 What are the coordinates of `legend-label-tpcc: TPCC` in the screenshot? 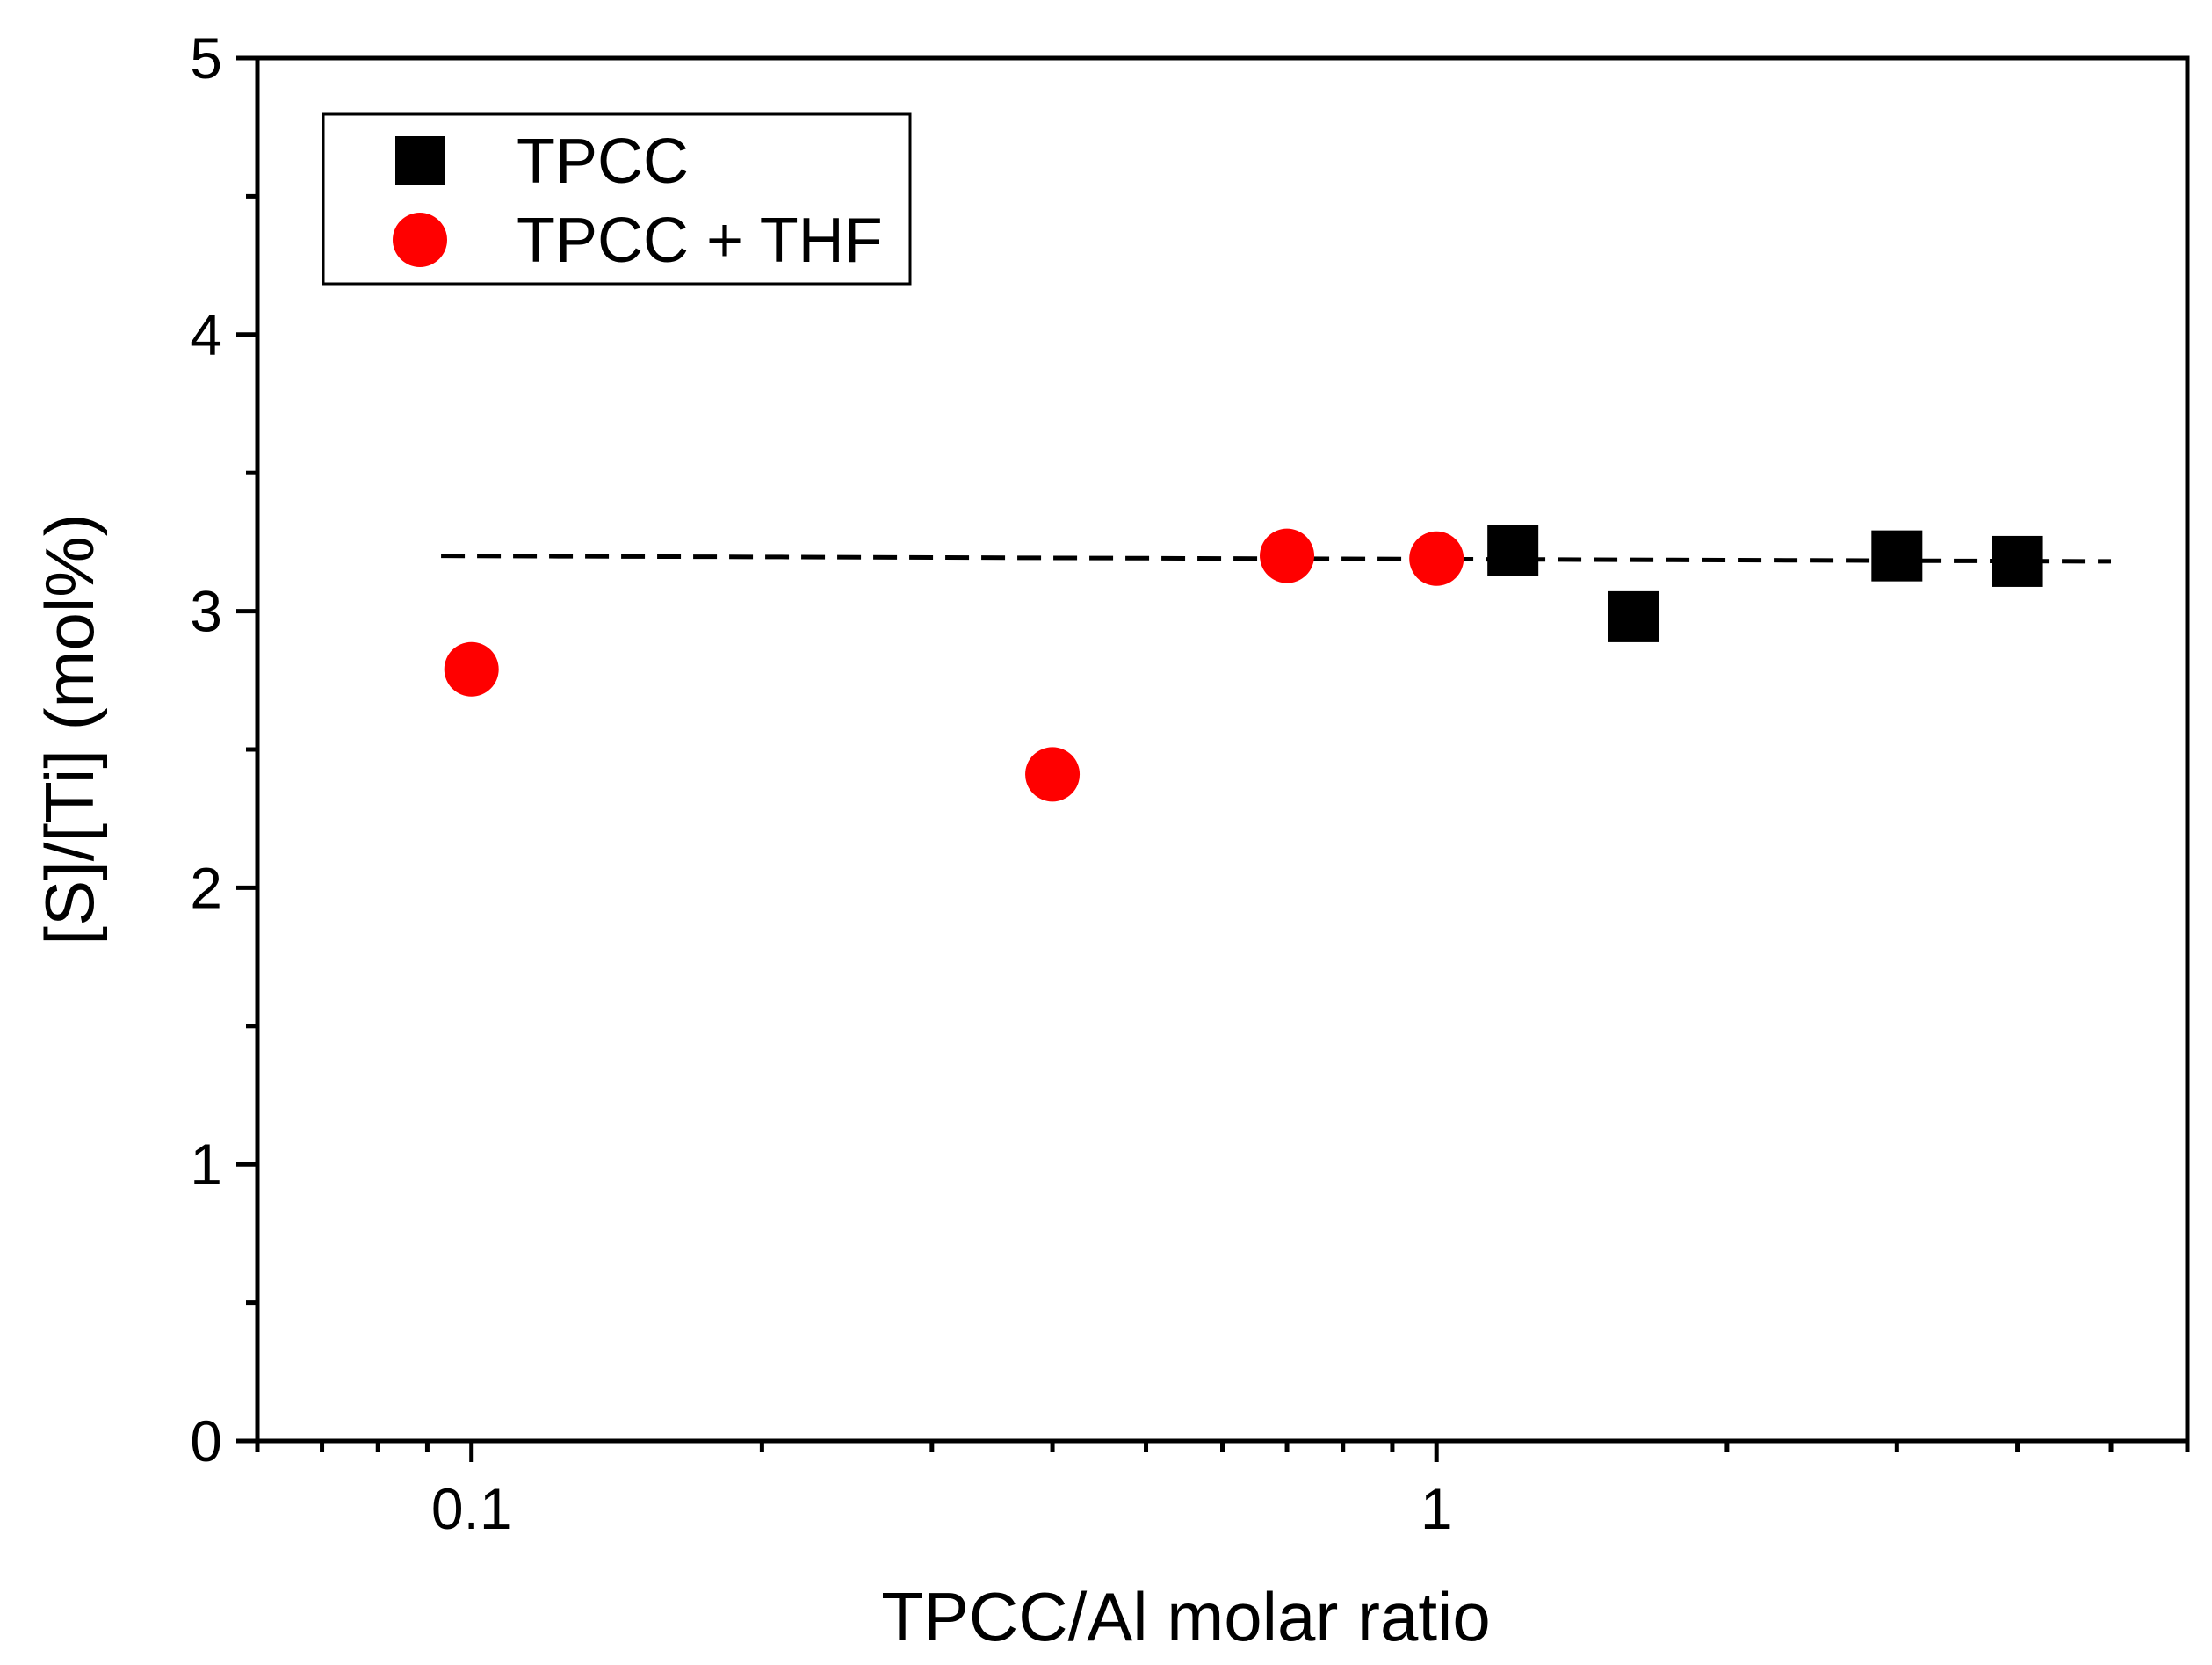 It's located at (603, 162).